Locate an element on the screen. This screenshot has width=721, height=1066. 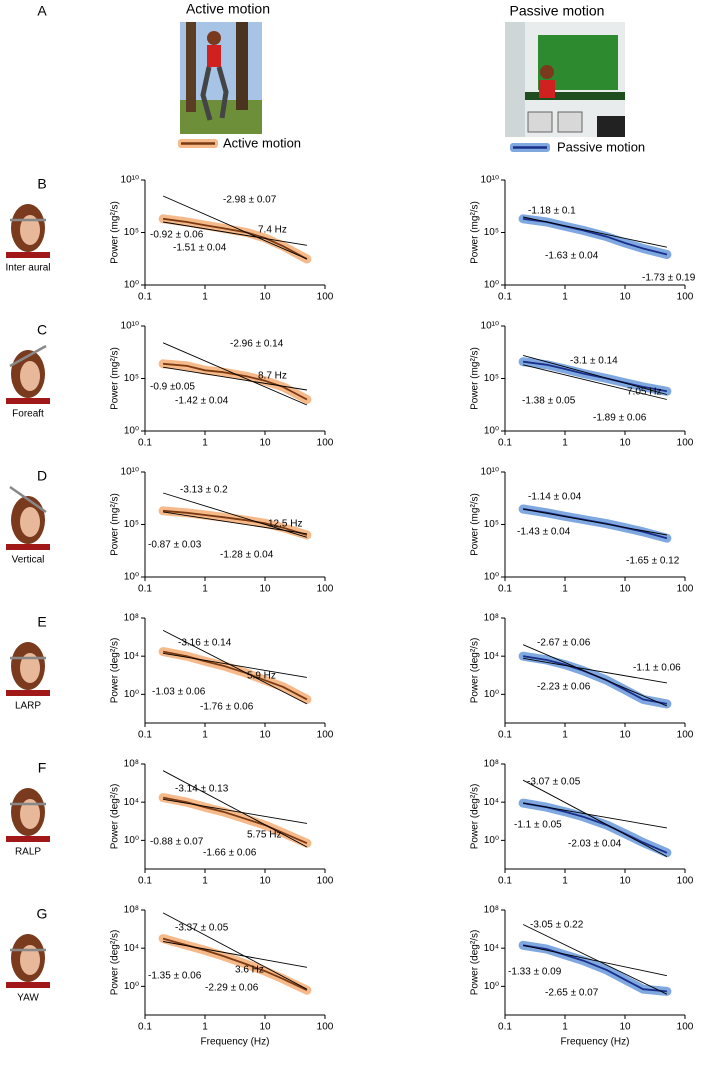
icon-label: RALP is located at coordinates (28, 852).